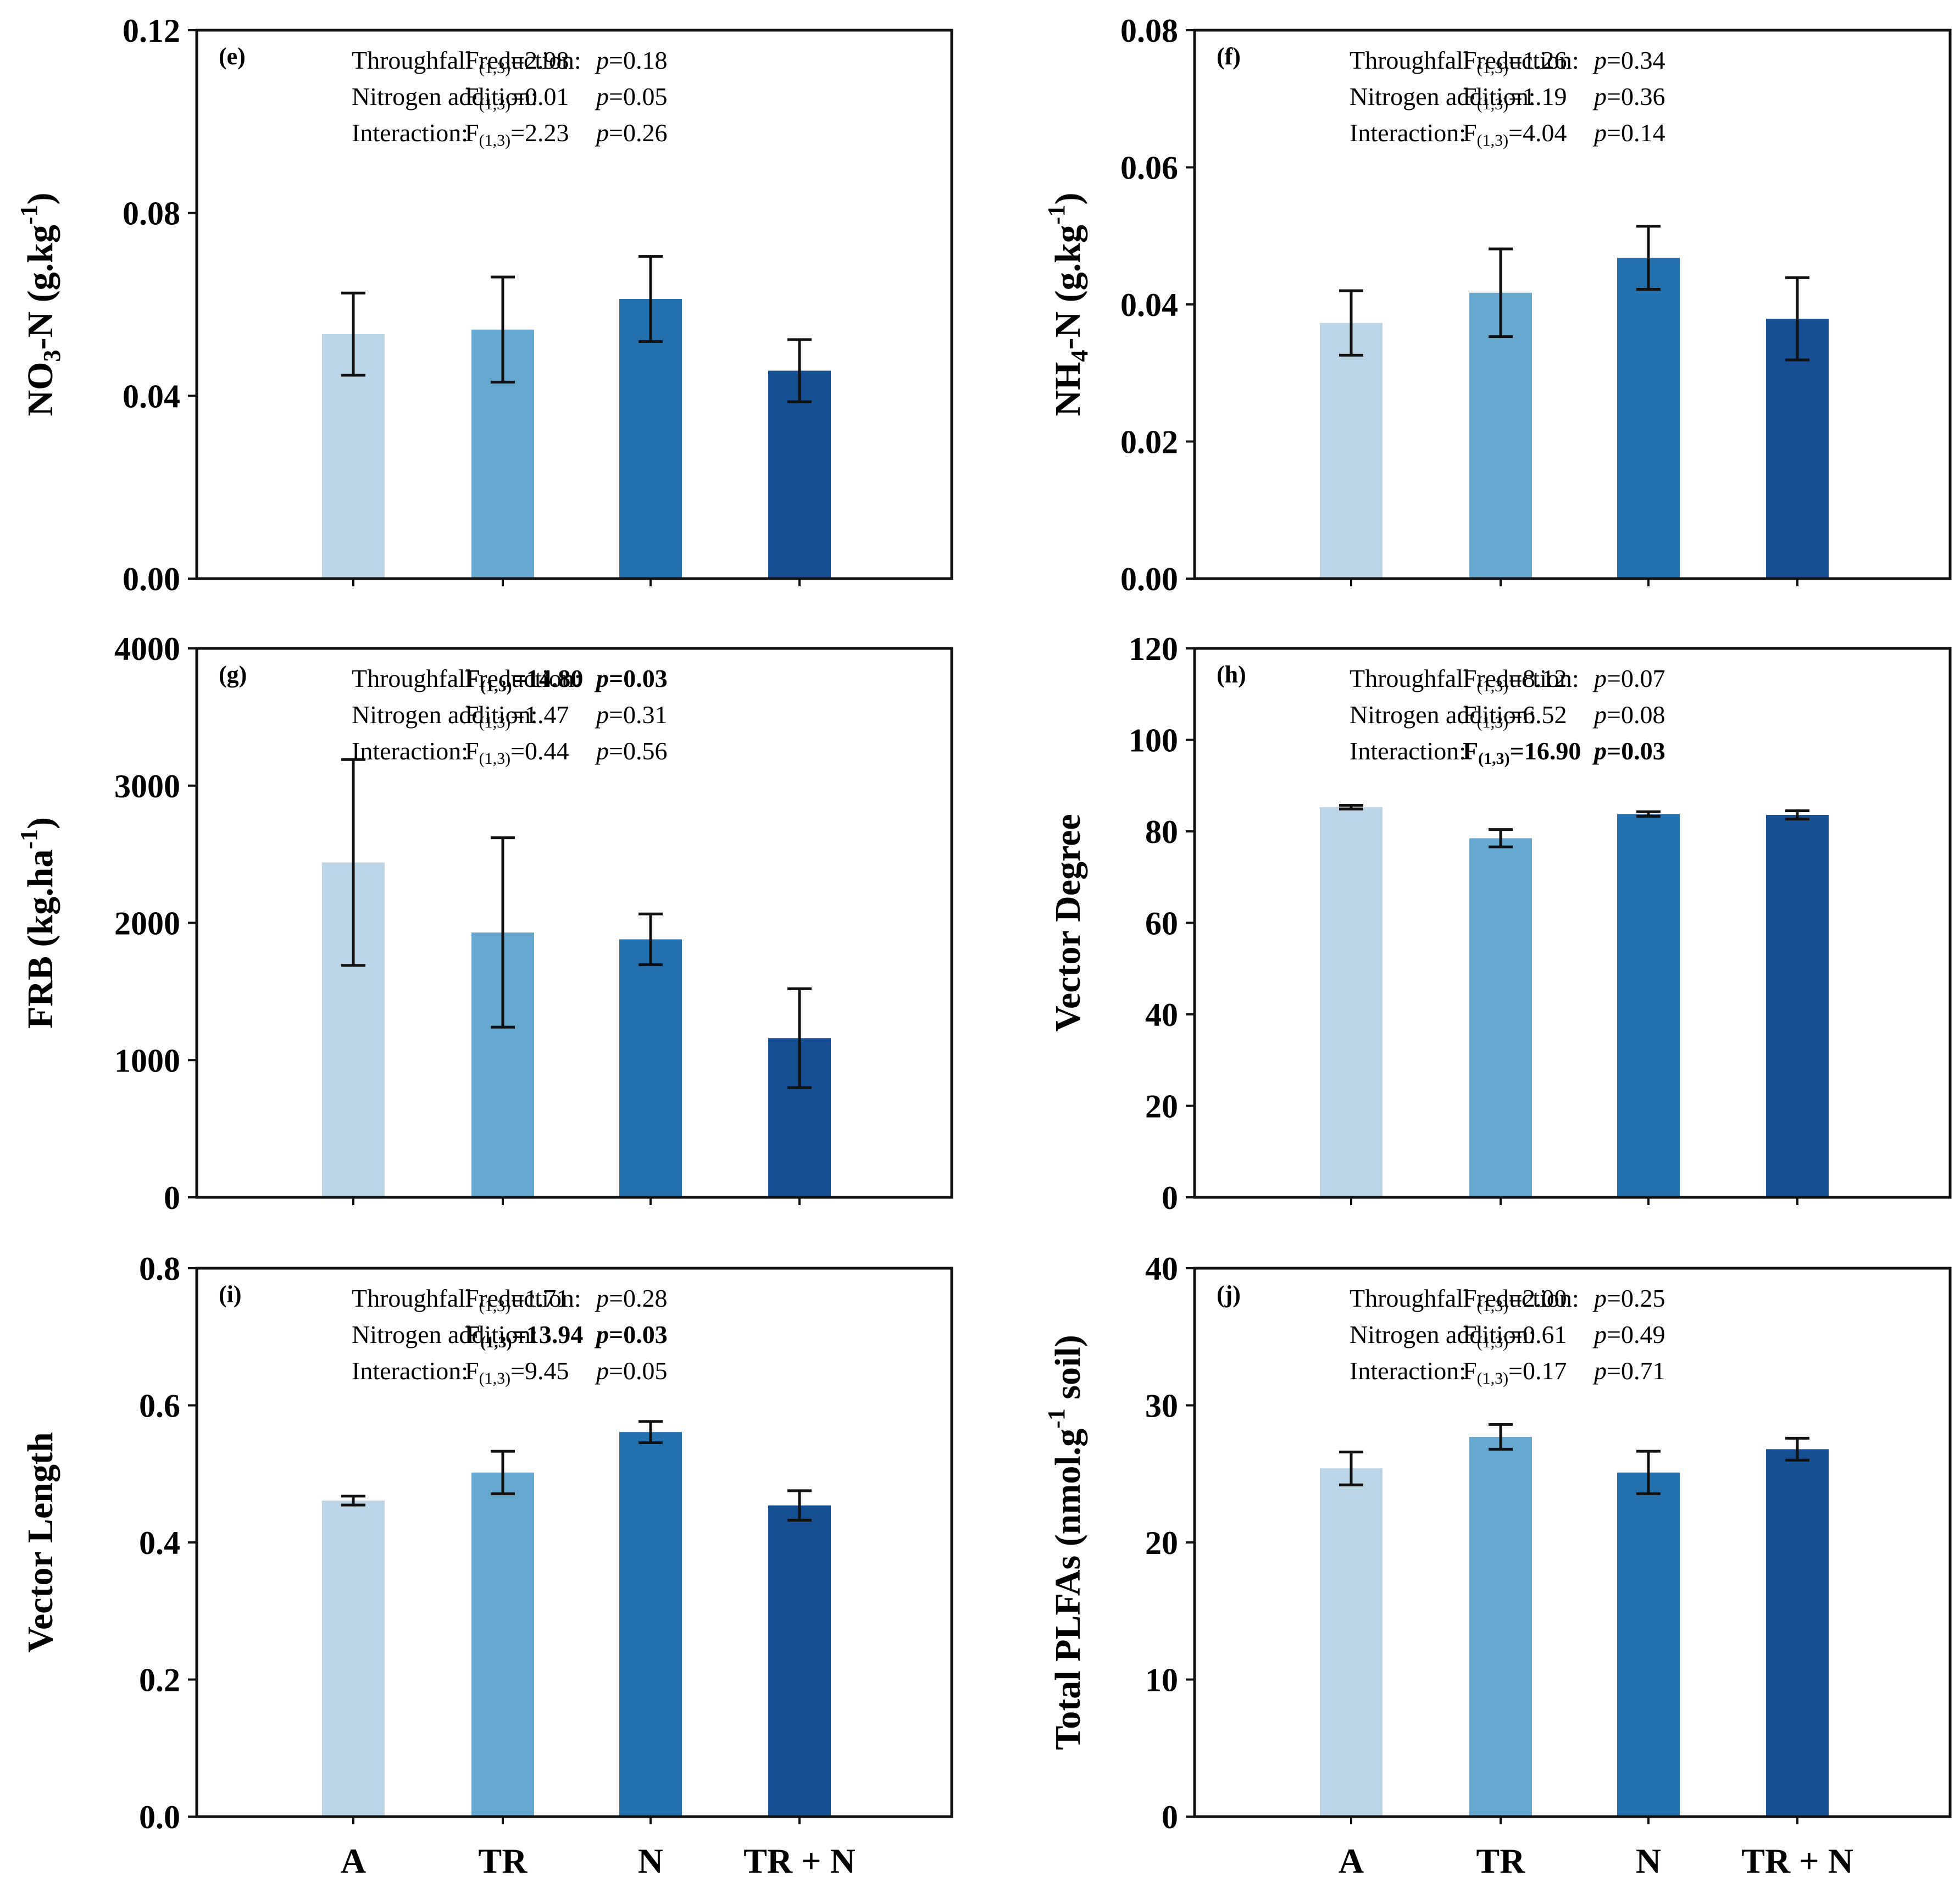 The width and height of the screenshot is (1960, 1893). I want to click on f-number: 1.47, so click(547, 715).